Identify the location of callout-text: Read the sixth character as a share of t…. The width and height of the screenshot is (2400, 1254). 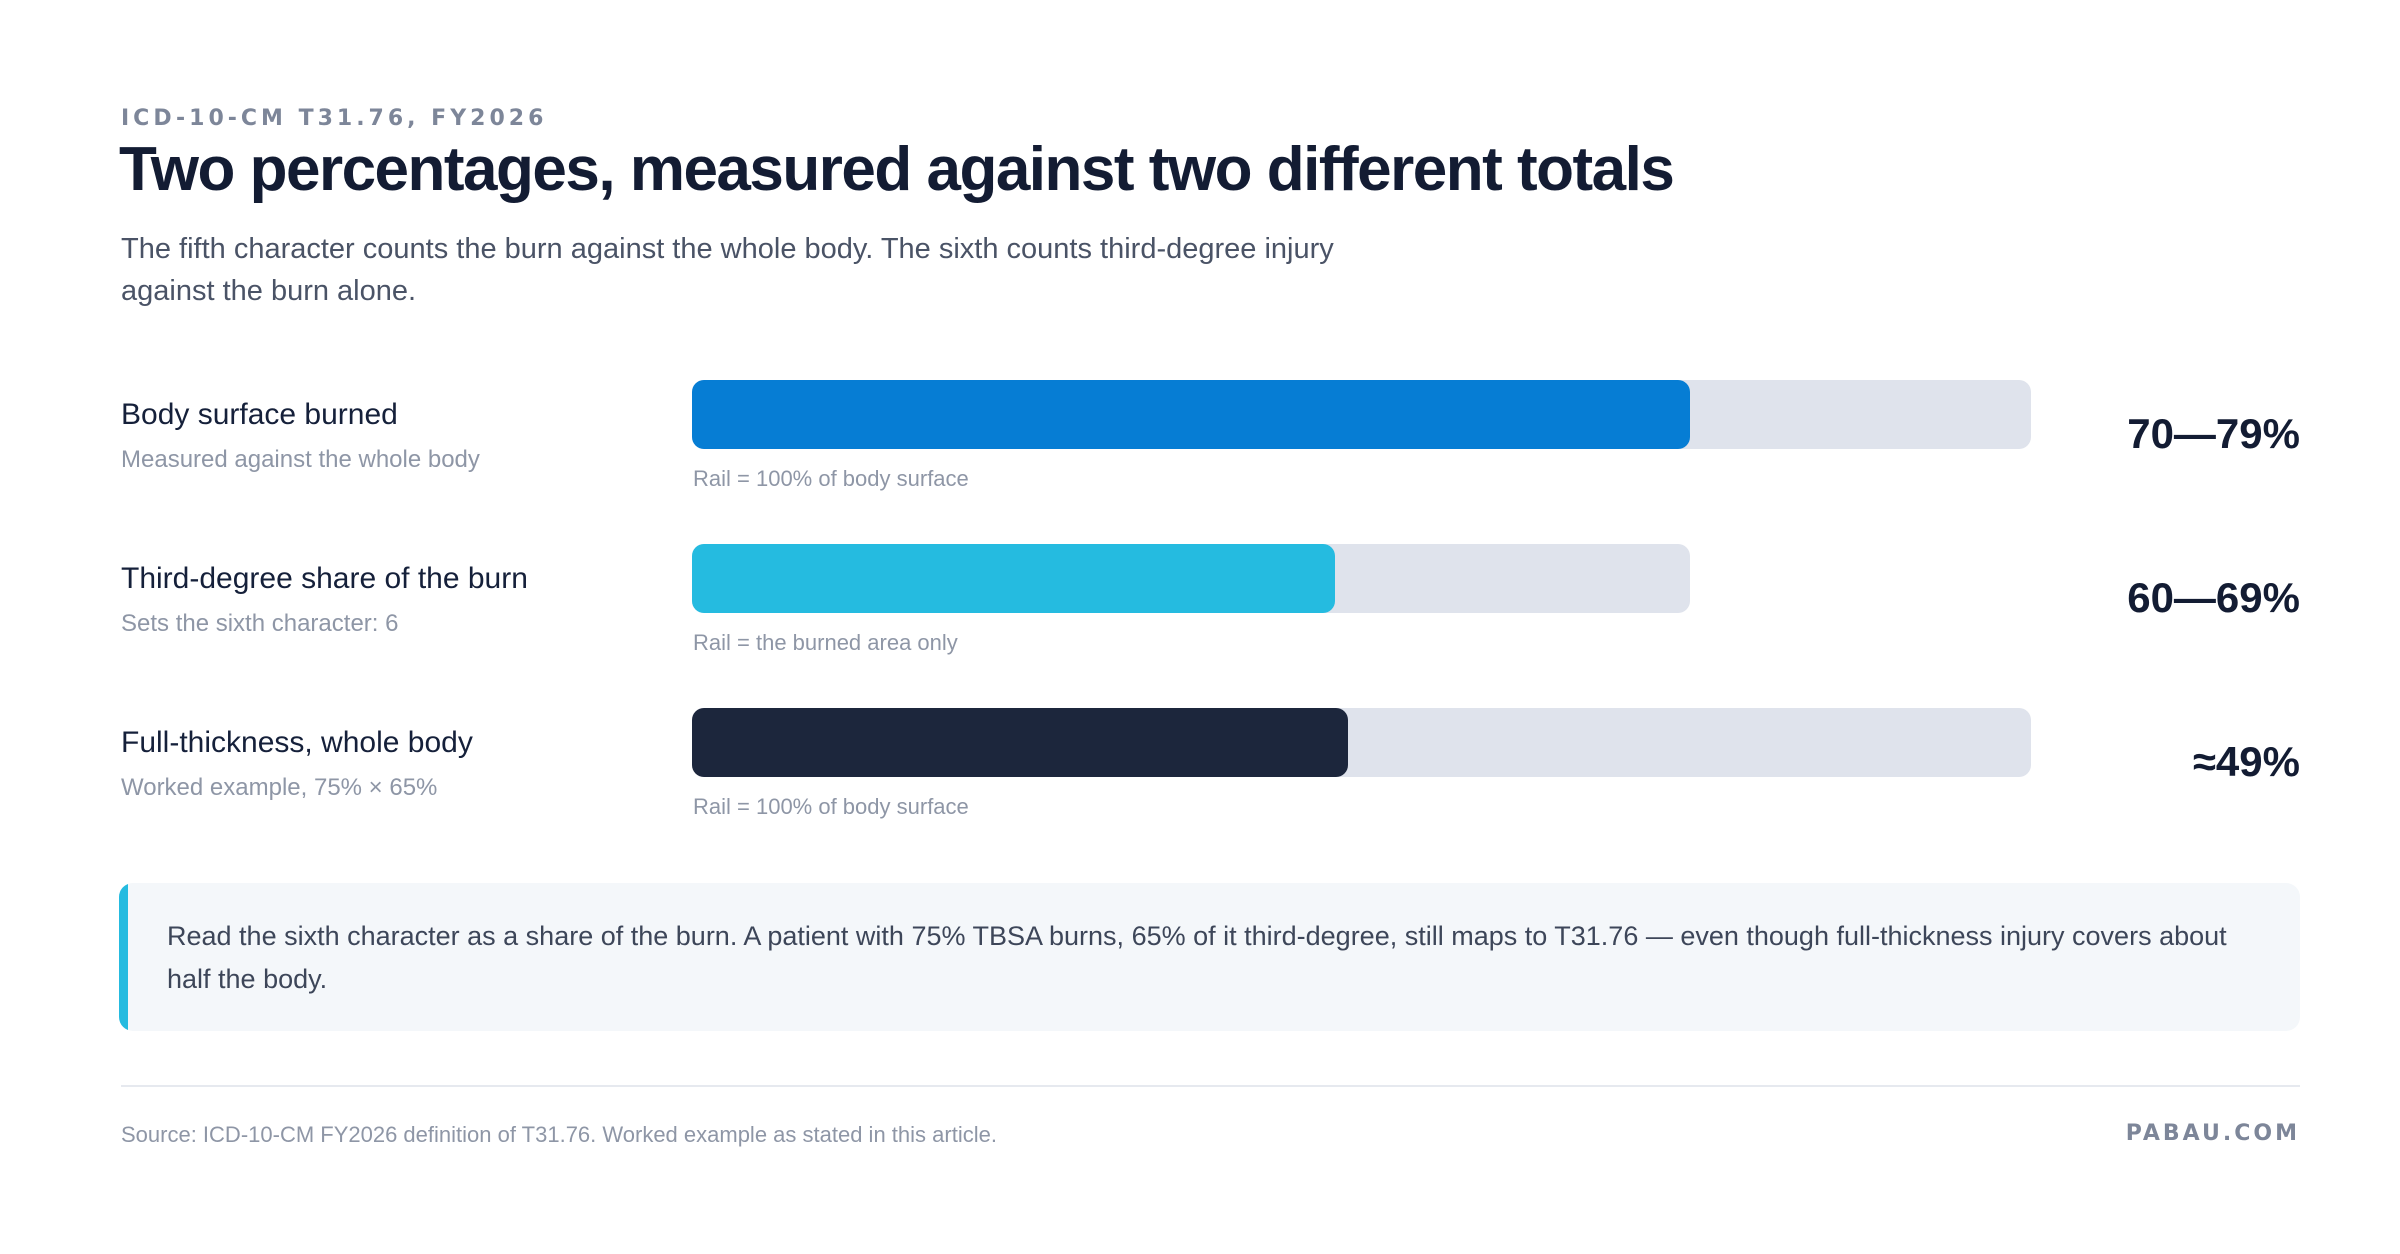
(1197, 957).